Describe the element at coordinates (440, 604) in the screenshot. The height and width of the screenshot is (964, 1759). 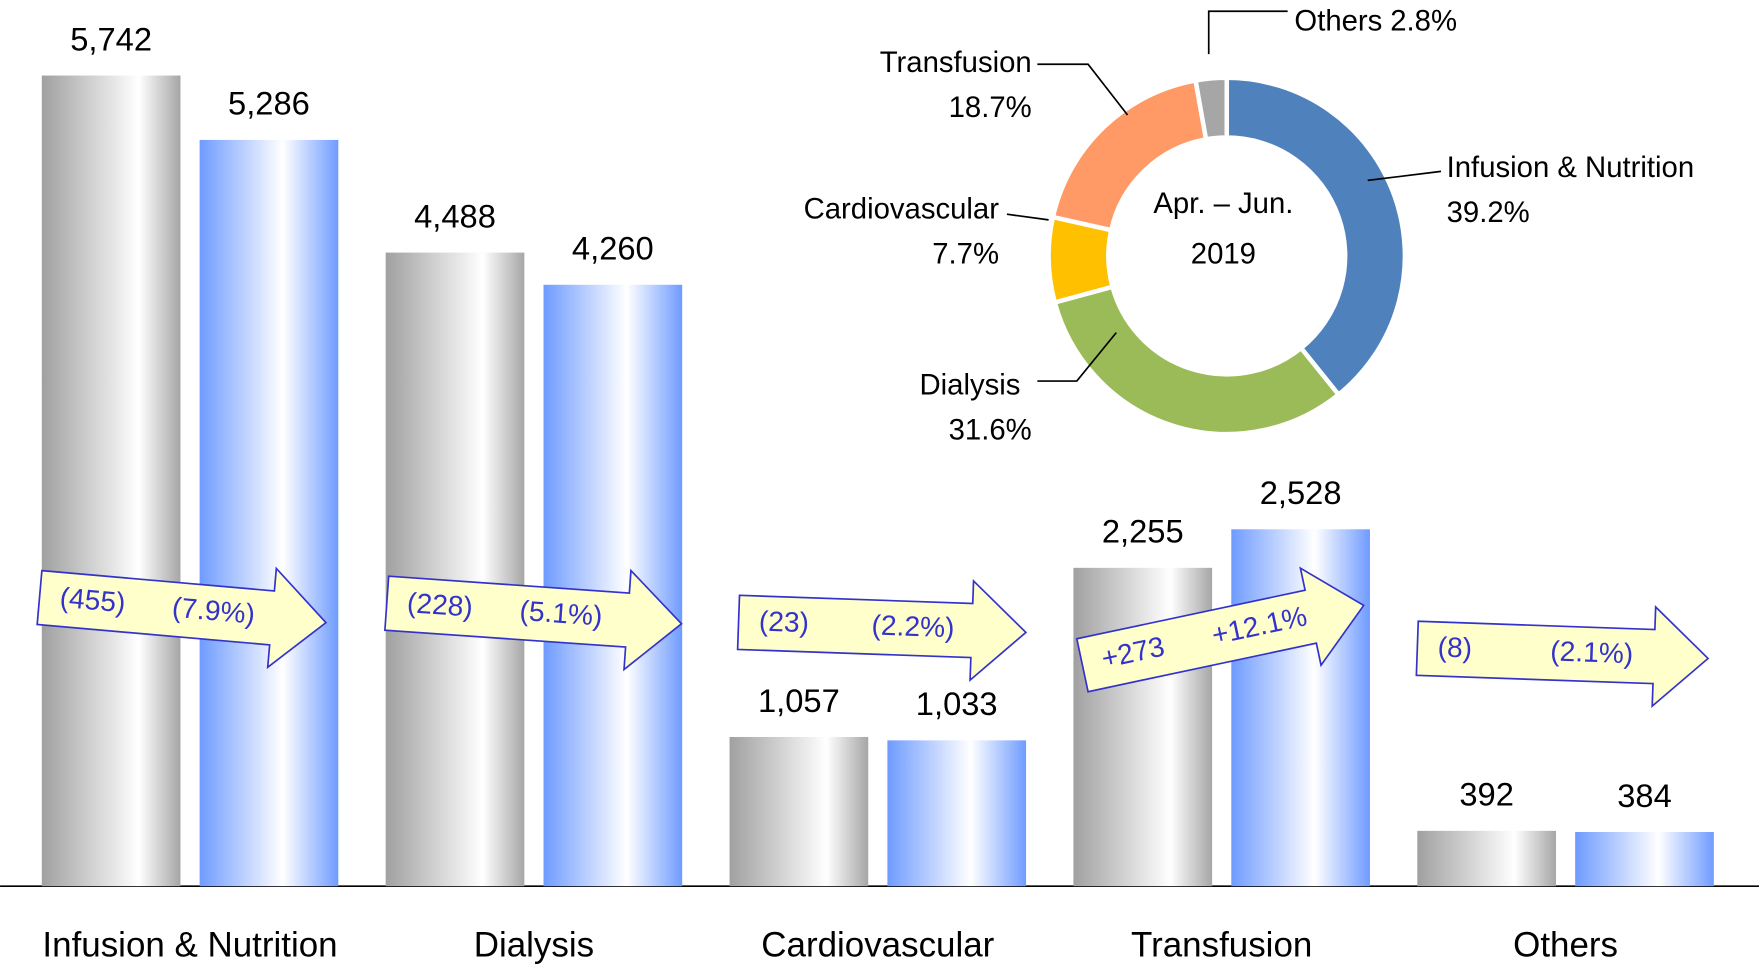
I see `change-label: (228)` at that location.